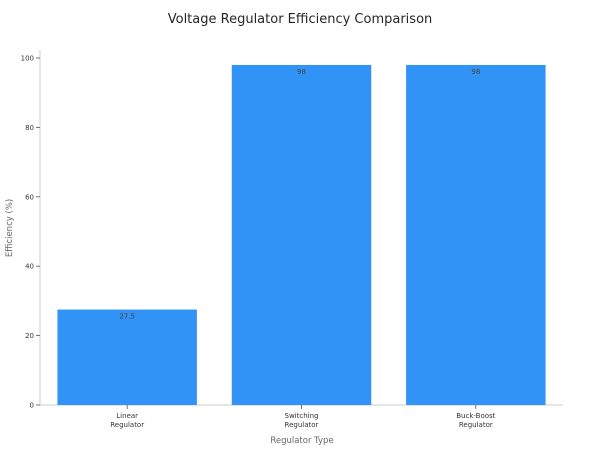 This screenshot has width=600, height=450. Describe the element at coordinates (127, 416) in the screenshot. I see `x-tick-label: Linear` at that location.